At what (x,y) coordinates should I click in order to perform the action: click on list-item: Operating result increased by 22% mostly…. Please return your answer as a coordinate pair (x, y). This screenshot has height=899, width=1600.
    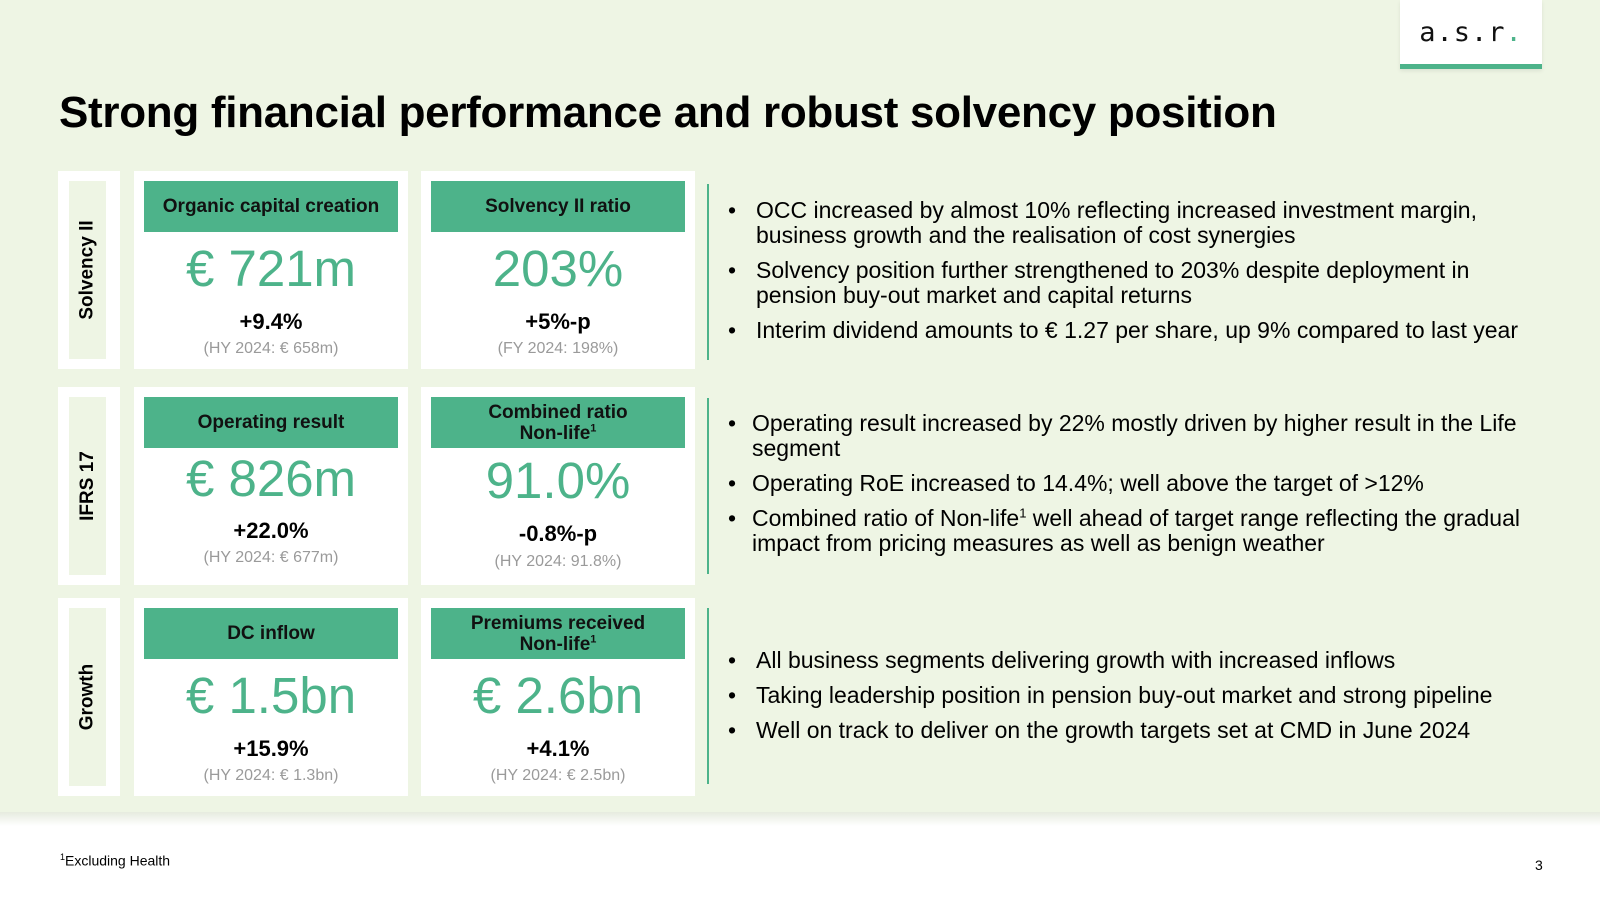
    Looking at the image, I should click on (1138, 436).